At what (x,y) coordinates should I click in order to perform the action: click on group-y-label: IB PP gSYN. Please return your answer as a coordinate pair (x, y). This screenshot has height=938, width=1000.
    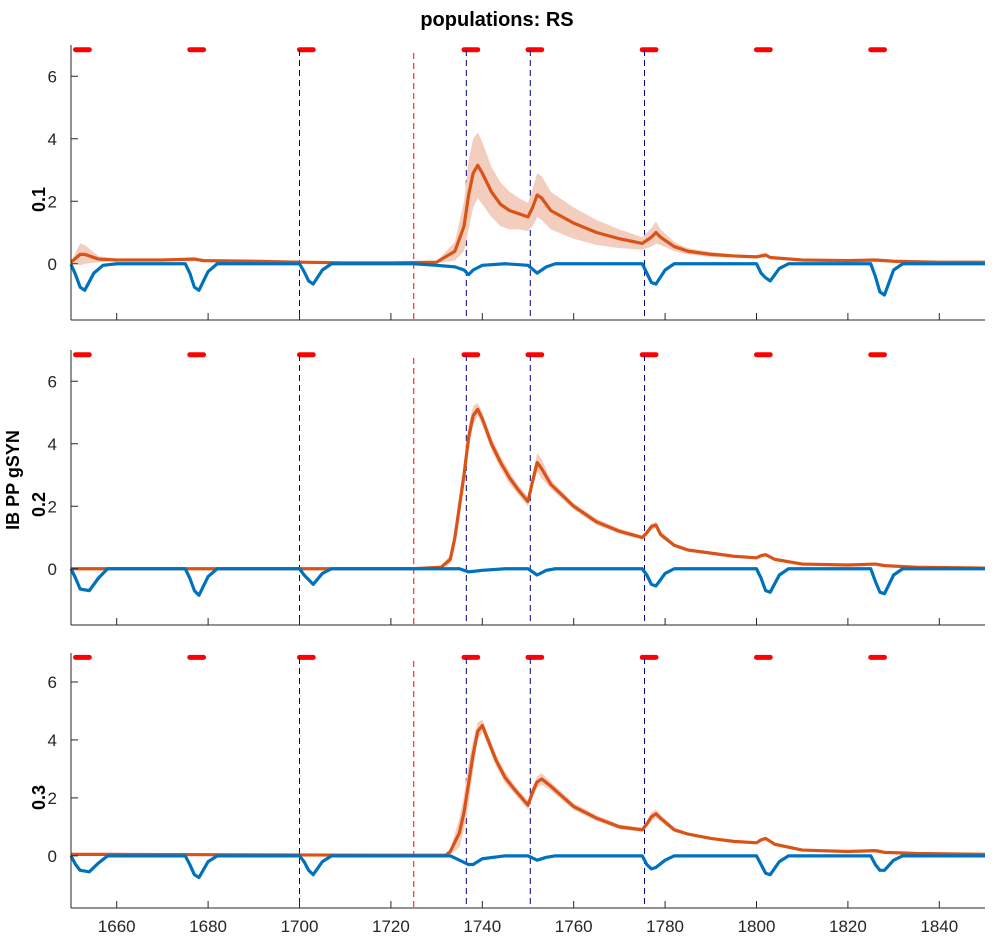
    Looking at the image, I should click on (13, 480).